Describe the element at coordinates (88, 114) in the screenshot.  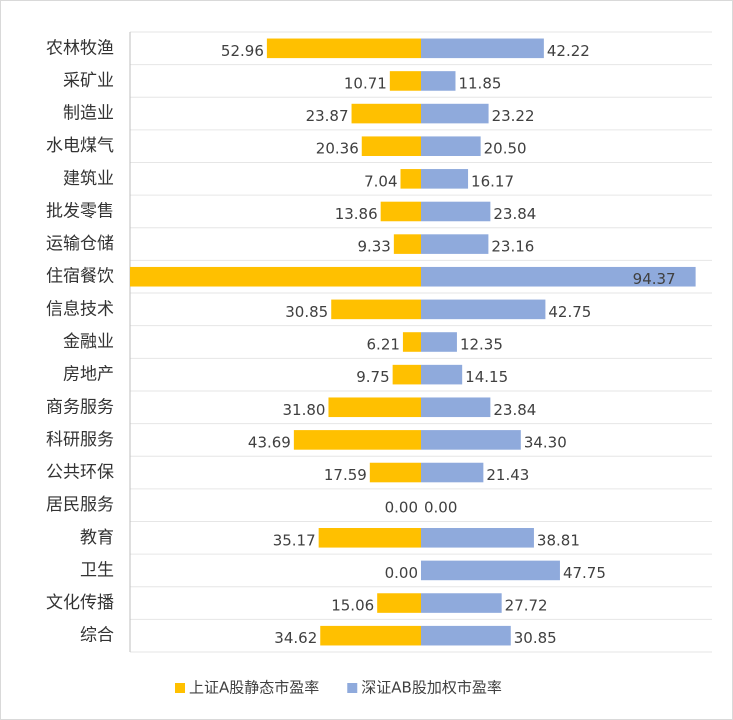
I see `category-label: 制造业` at that location.